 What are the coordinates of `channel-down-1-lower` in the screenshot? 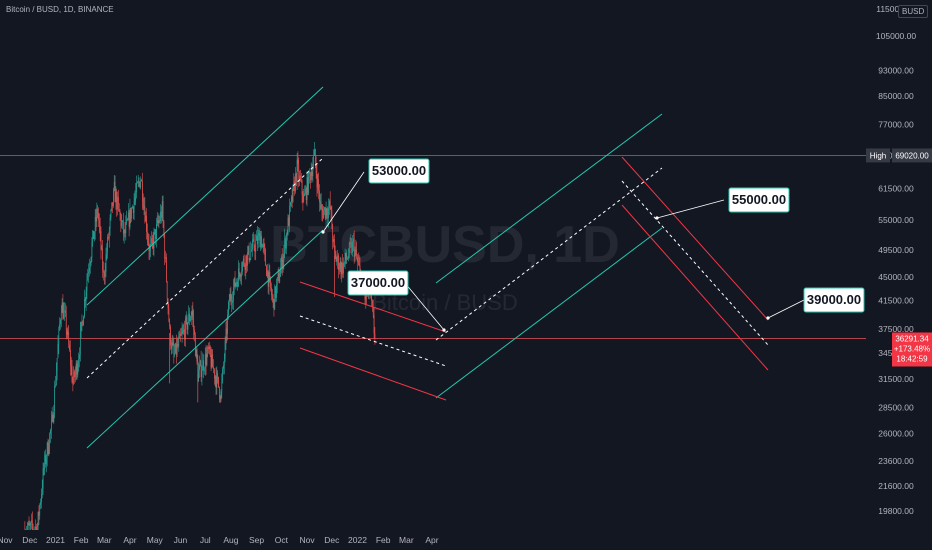 It's located at (373, 374).